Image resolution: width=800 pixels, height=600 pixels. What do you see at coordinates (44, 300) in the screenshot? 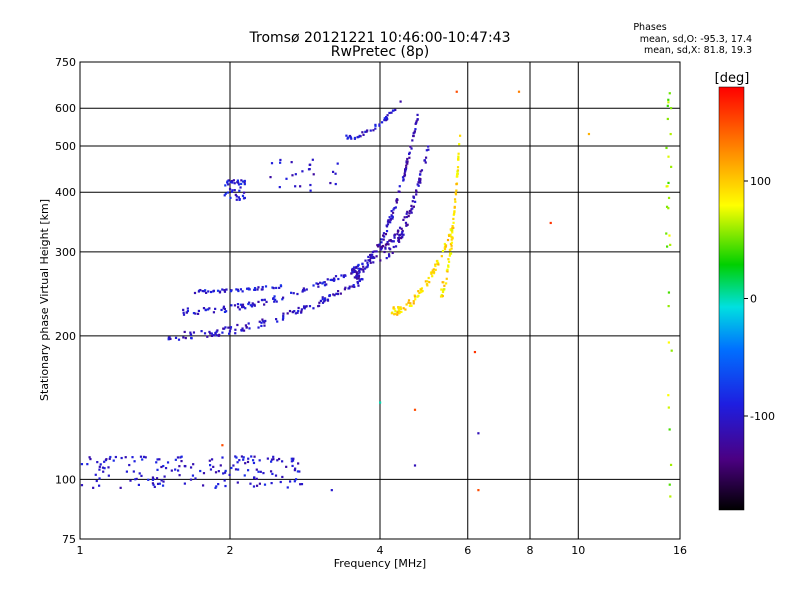
I see `y-axis-label: Stationary phase Virtual Height [km]` at bounding box center [44, 300].